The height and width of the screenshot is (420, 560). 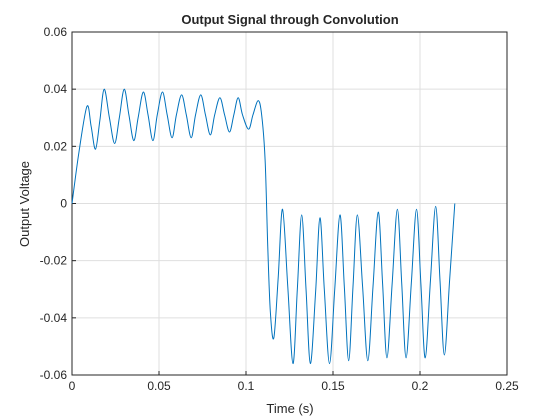 What do you see at coordinates (420, 386) in the screenshot?
I see `x-tick-label: 0.2` at bounding box center [420, 386].